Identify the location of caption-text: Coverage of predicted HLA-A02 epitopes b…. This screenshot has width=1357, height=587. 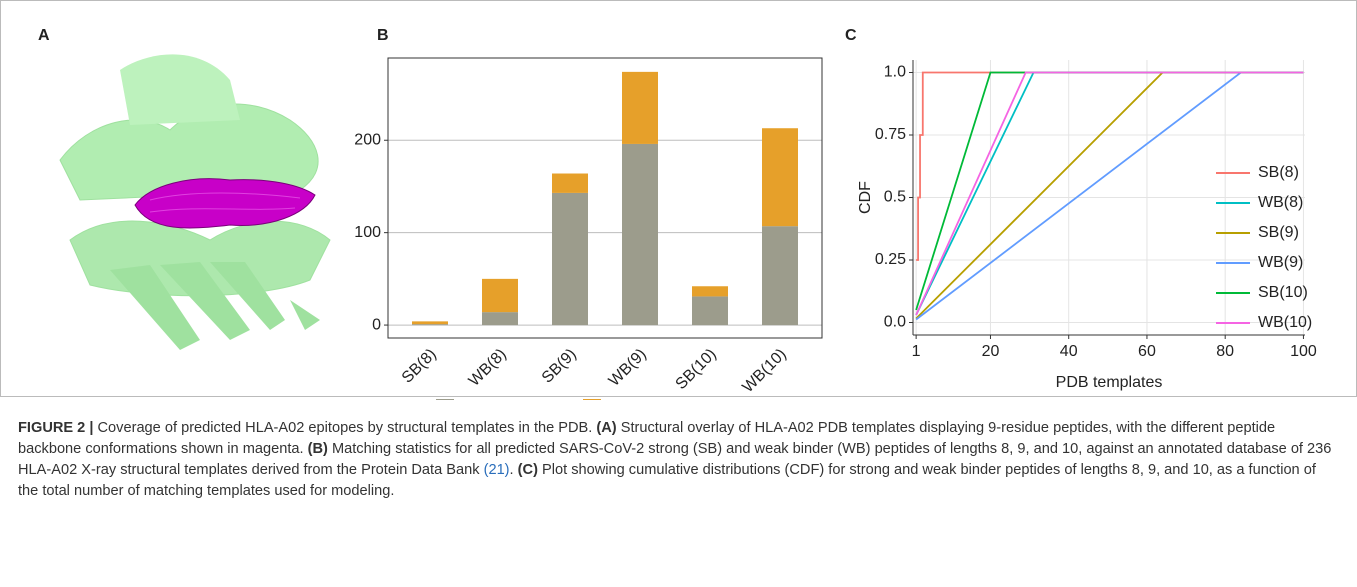
(345, 428).